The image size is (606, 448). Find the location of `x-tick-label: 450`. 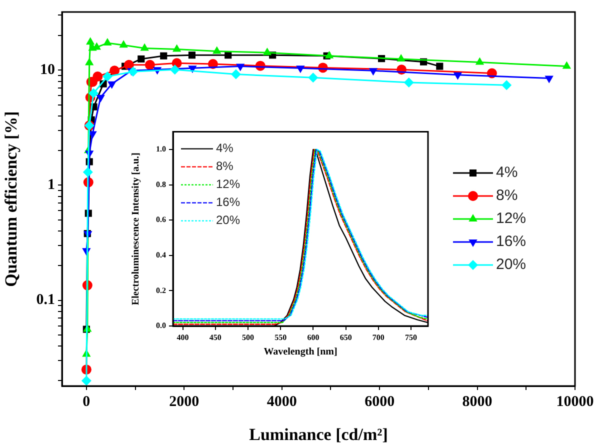

x-tick-label: 450 is located at coordinates (215, 337).